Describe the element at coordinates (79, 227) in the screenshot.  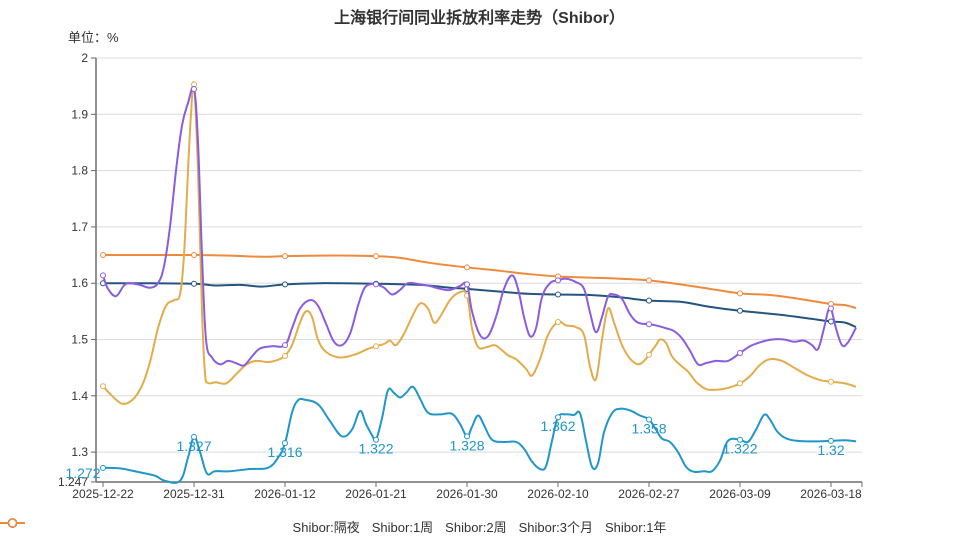
I see `y-tick-label: 1.7` at that location.